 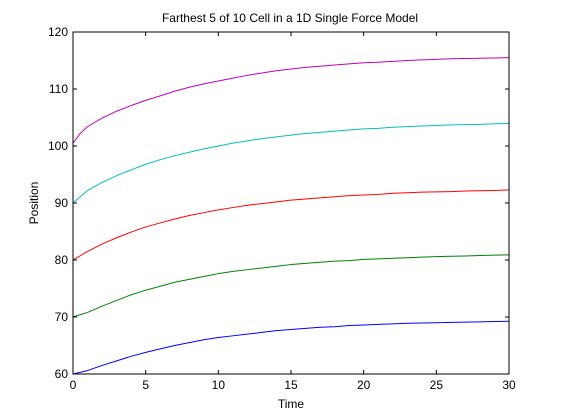 I want to click on y-tick-label: 120, so click(x=58, y=32).